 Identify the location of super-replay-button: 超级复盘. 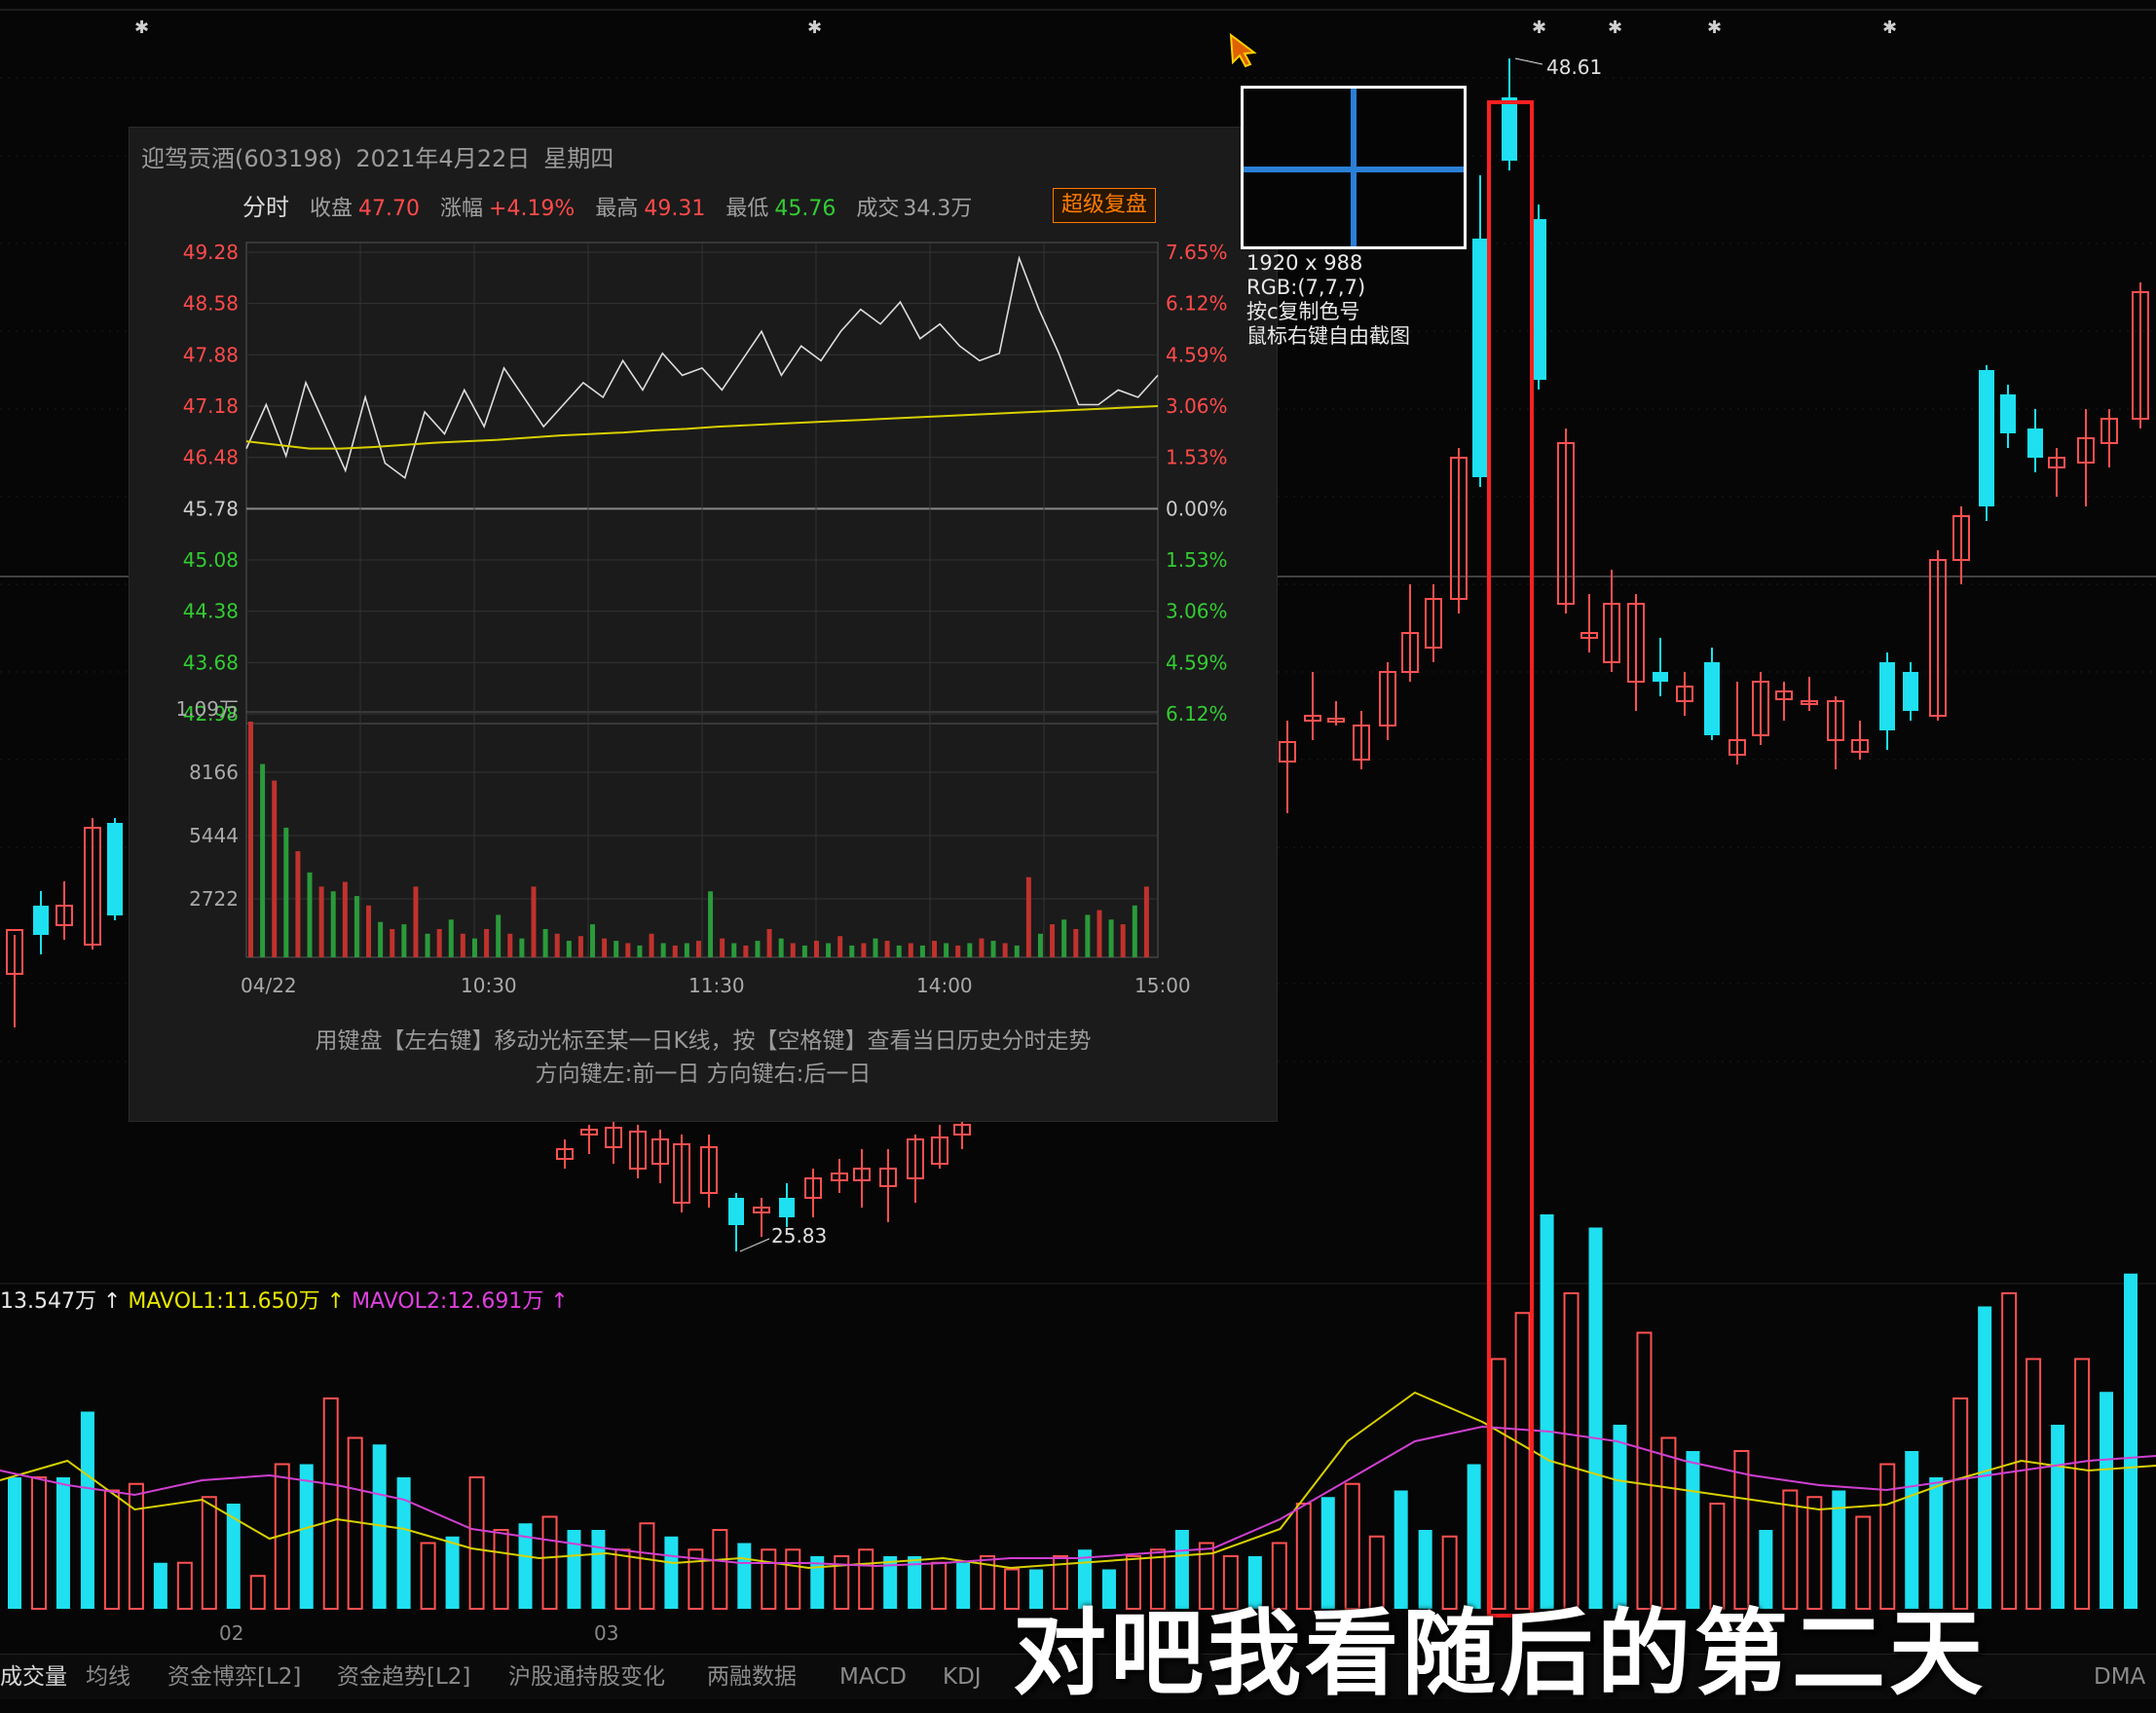
(1105, 205).